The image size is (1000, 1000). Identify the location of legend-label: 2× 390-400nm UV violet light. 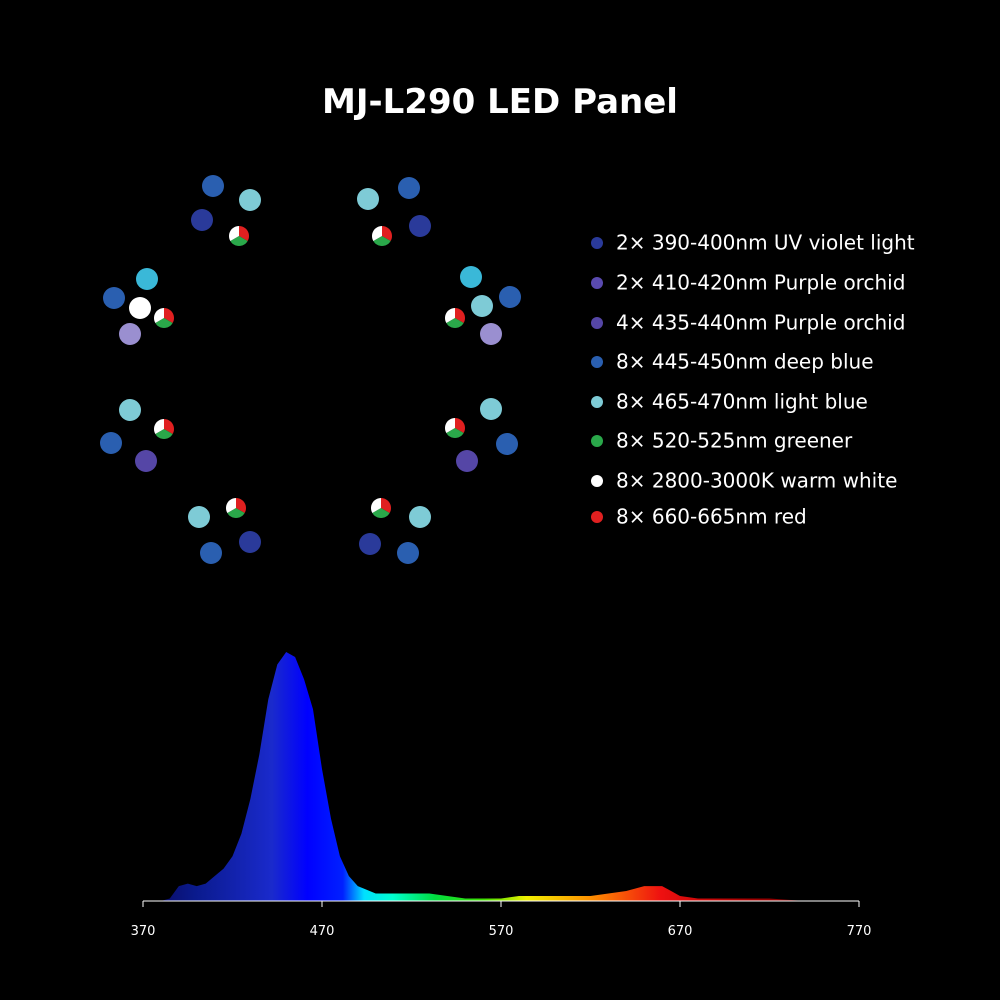
(765, 243).